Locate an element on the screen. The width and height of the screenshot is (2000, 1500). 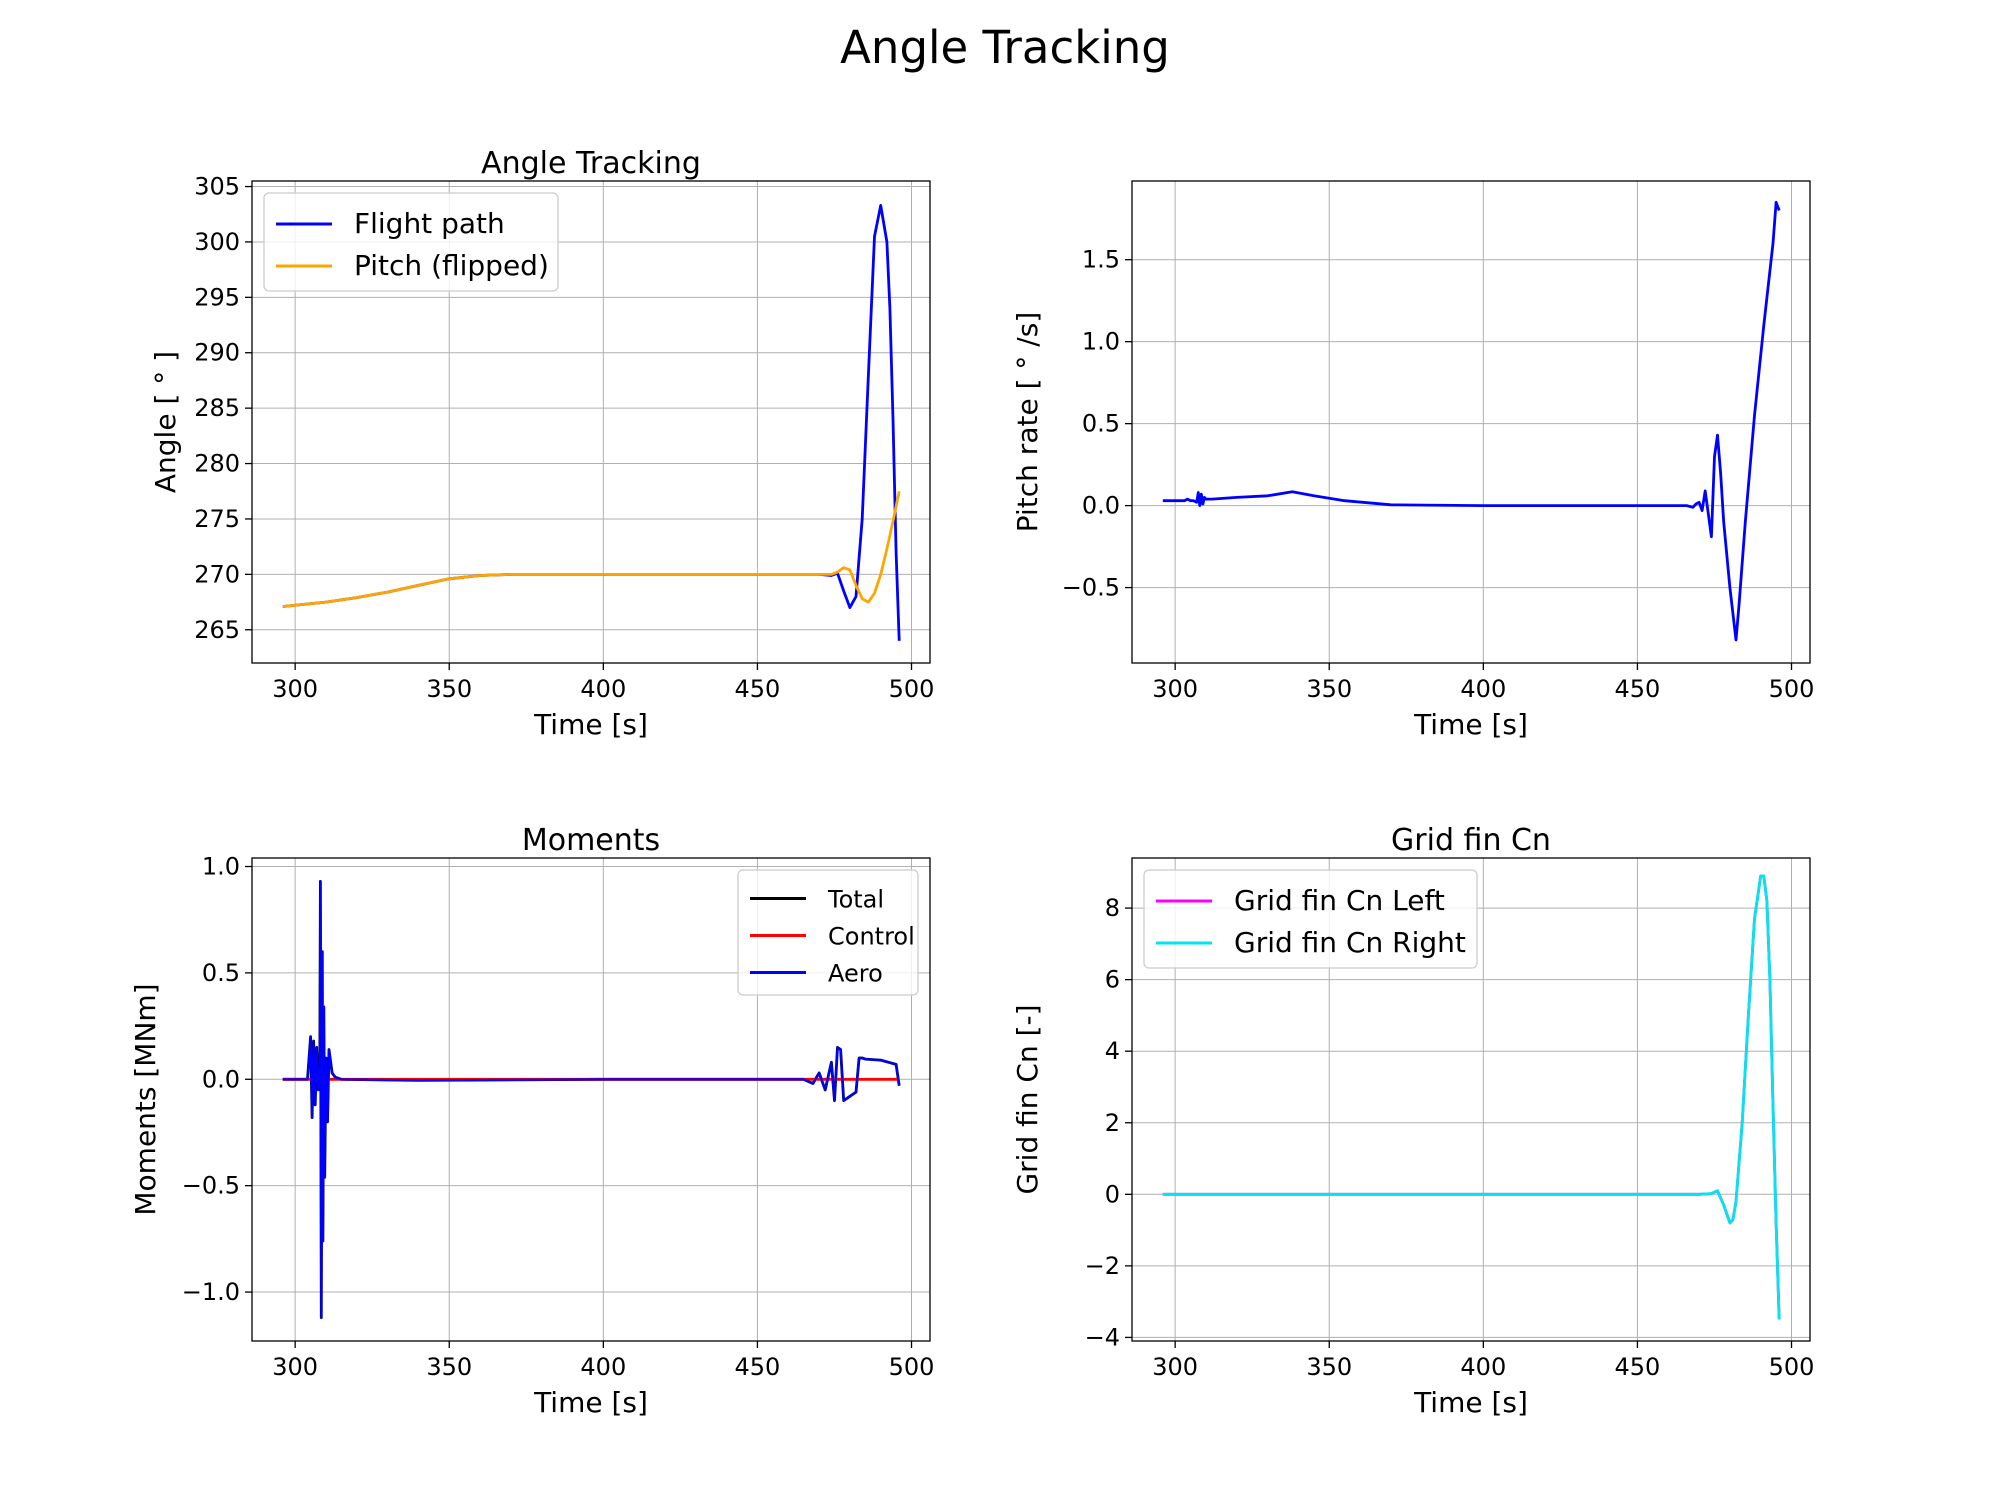
legend: Flight path Pitch (flipped) is located at coordinates (411, 242).